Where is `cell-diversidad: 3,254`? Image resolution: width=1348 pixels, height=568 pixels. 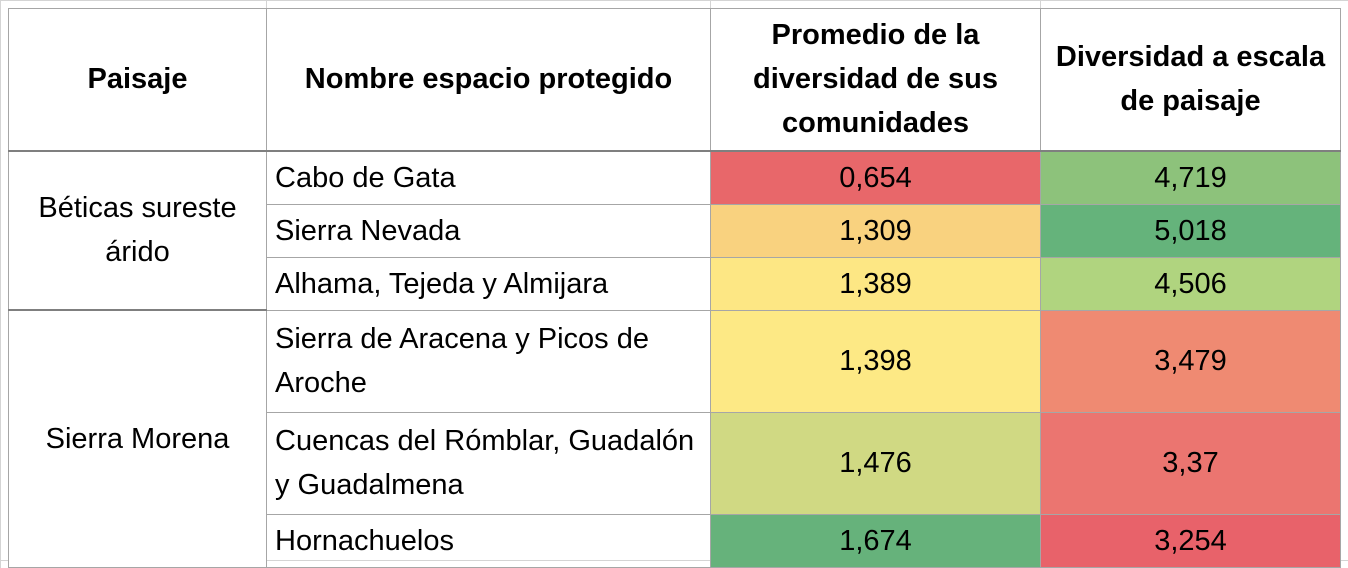
cell-diversidad: 3,254 is located at coordinates (1190, 540).